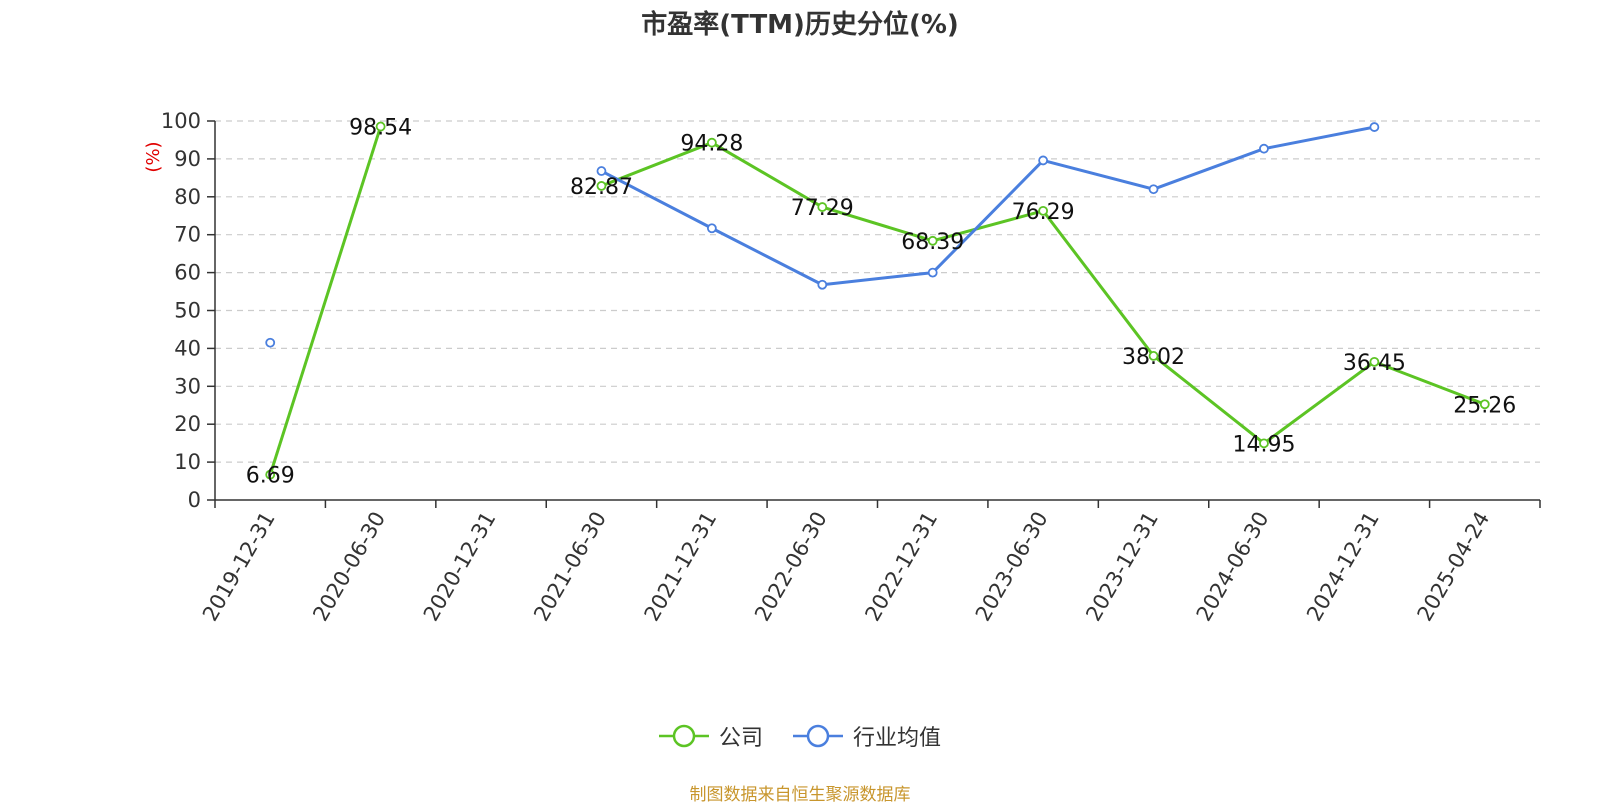  I want to click on y-tick-label: 100, so click(181, 121).